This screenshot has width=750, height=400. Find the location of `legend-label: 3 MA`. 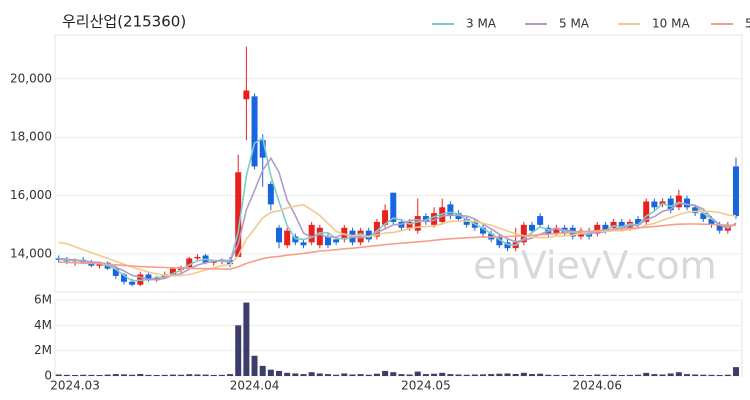

legend-label: 3 MA is located at coordinates (481, 24).